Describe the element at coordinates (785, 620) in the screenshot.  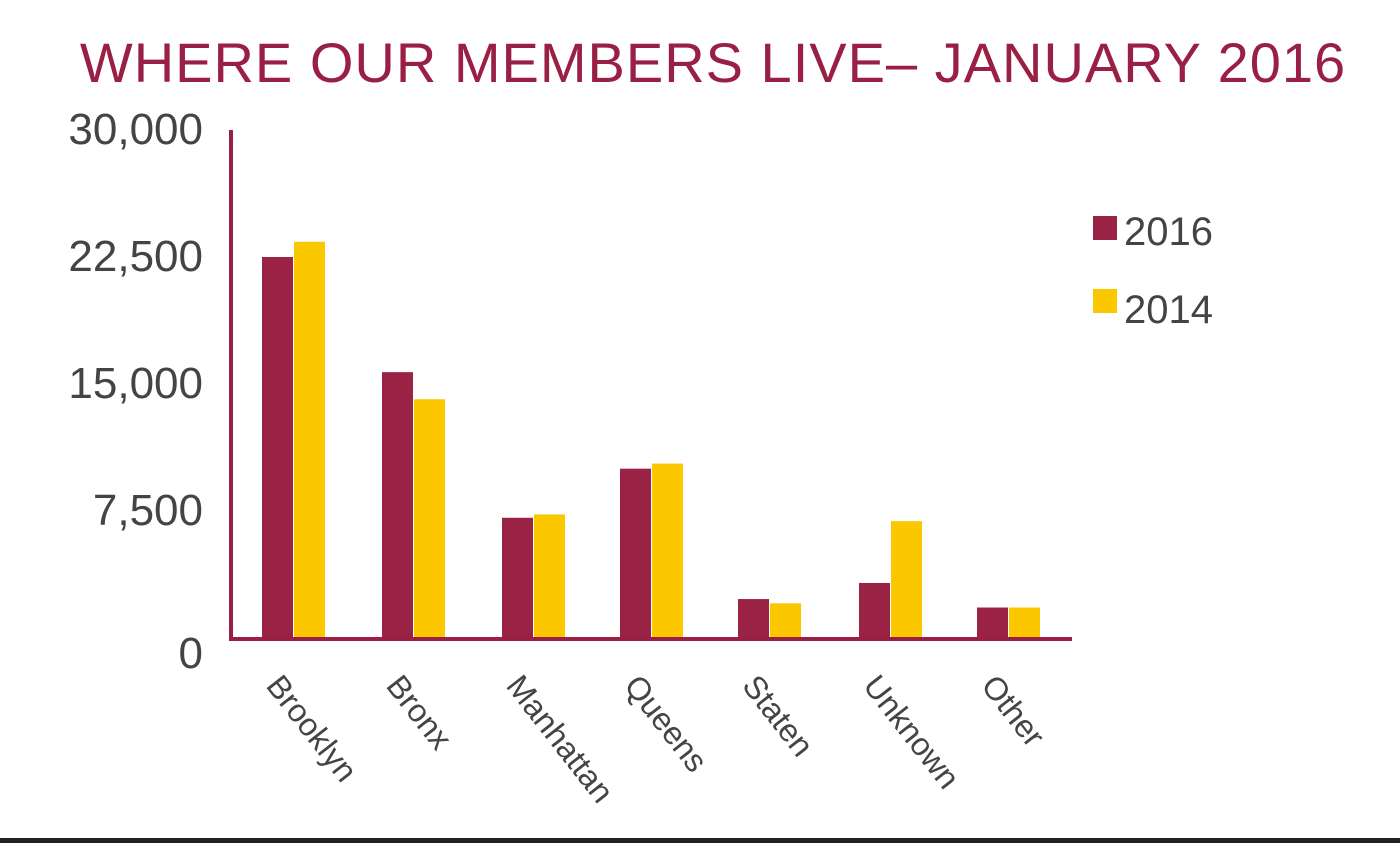
I see `bar-2014-staten` at that location.